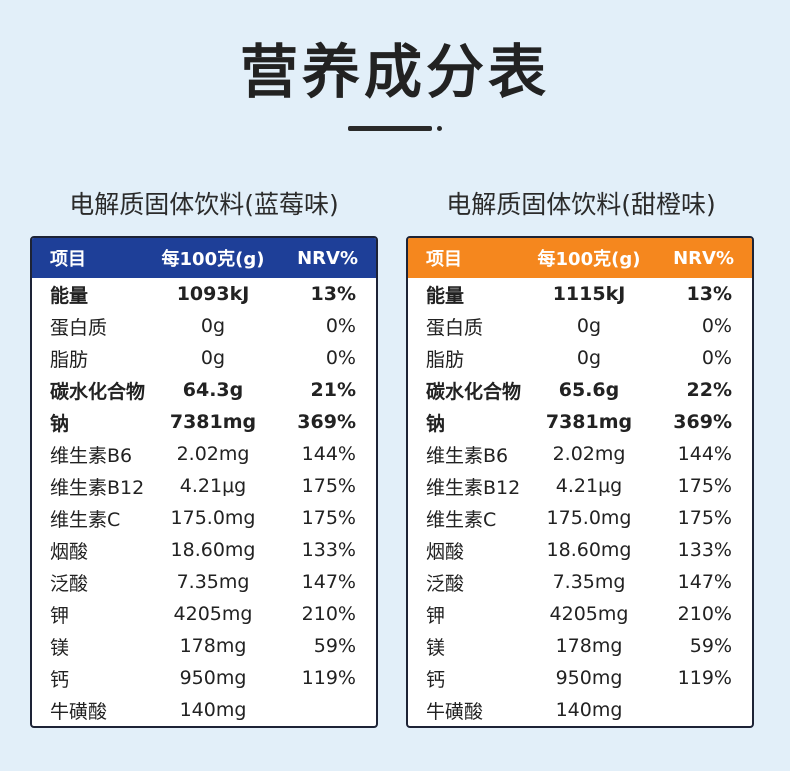  What do you see at coordinates (461, 519) in the screenshot?
I see `nutrient-name: 维生素C` at bounding box center [461, 519].